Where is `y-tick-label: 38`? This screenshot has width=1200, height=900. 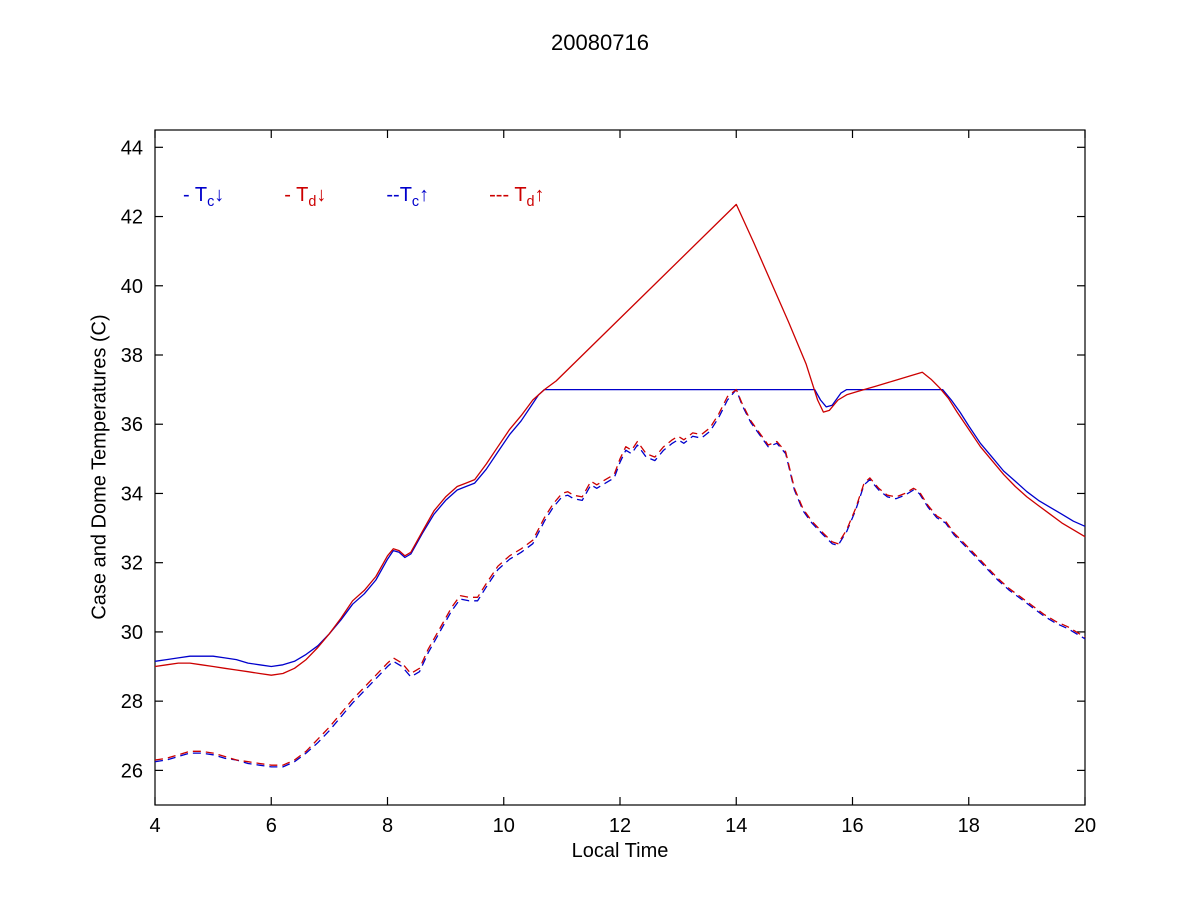 y-tick-label: 38 is located at coordinates (132, 356).